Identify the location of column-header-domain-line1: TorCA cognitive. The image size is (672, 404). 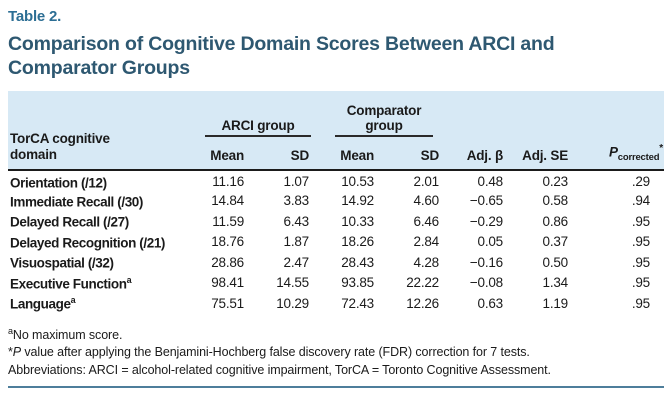
(60, 138).